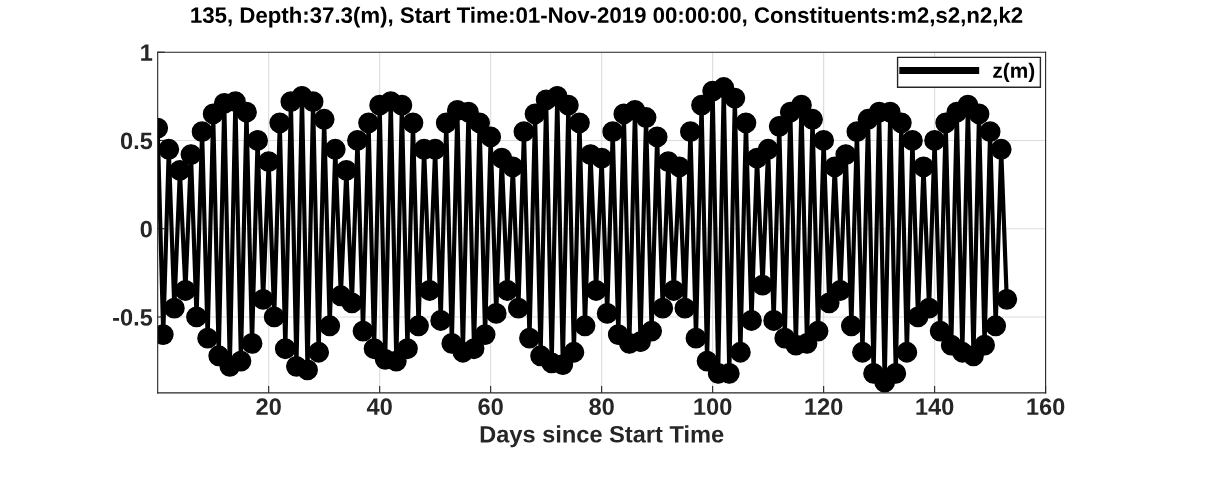 This screenshot has height=488, width=1213. Describe the element at coordinates (602, 436) in the screenshot. I see `x-axis-title: Days since Start Time` at that location.